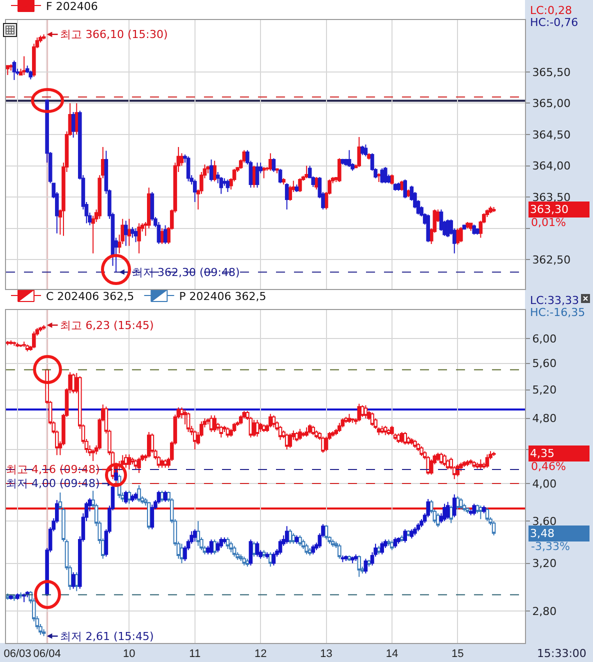 The height and width of the screenshot is (662, 593). Describe the element at coordinates (551, 103) in the screenshot. I see `y-tick-label: 365,00` at that location.